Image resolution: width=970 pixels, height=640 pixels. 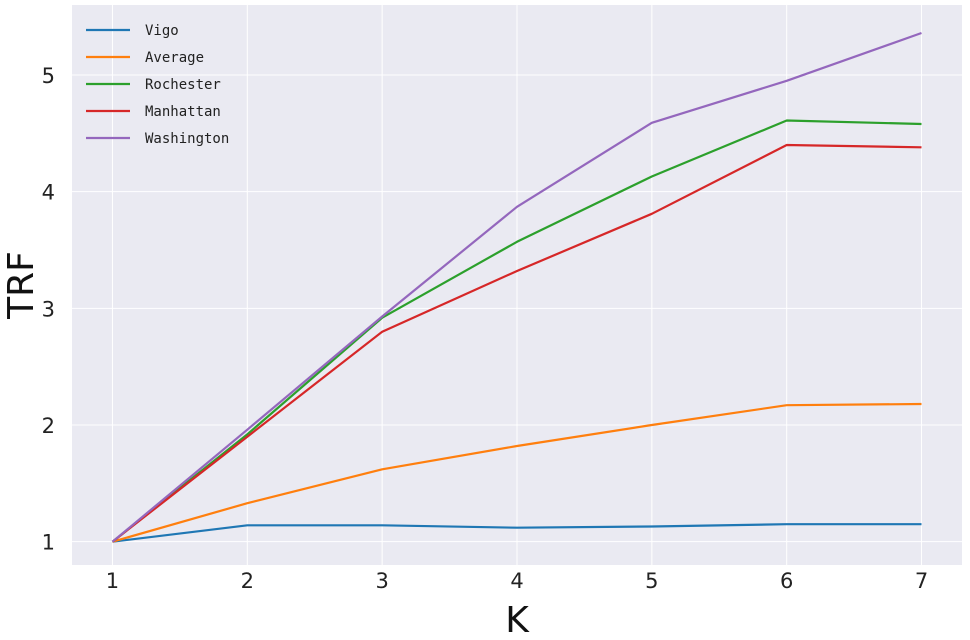 What do you see at coordinates (162, 31) in the screenshot?
I see `legend-label: Vigo` at bounding box center [162, 31].